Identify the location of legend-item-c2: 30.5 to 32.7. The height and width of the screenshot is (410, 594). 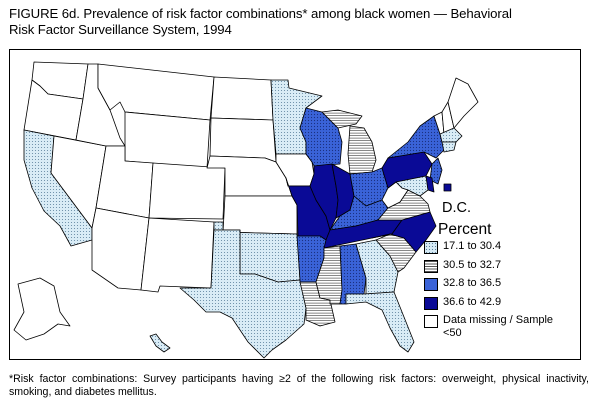
(489, 266).